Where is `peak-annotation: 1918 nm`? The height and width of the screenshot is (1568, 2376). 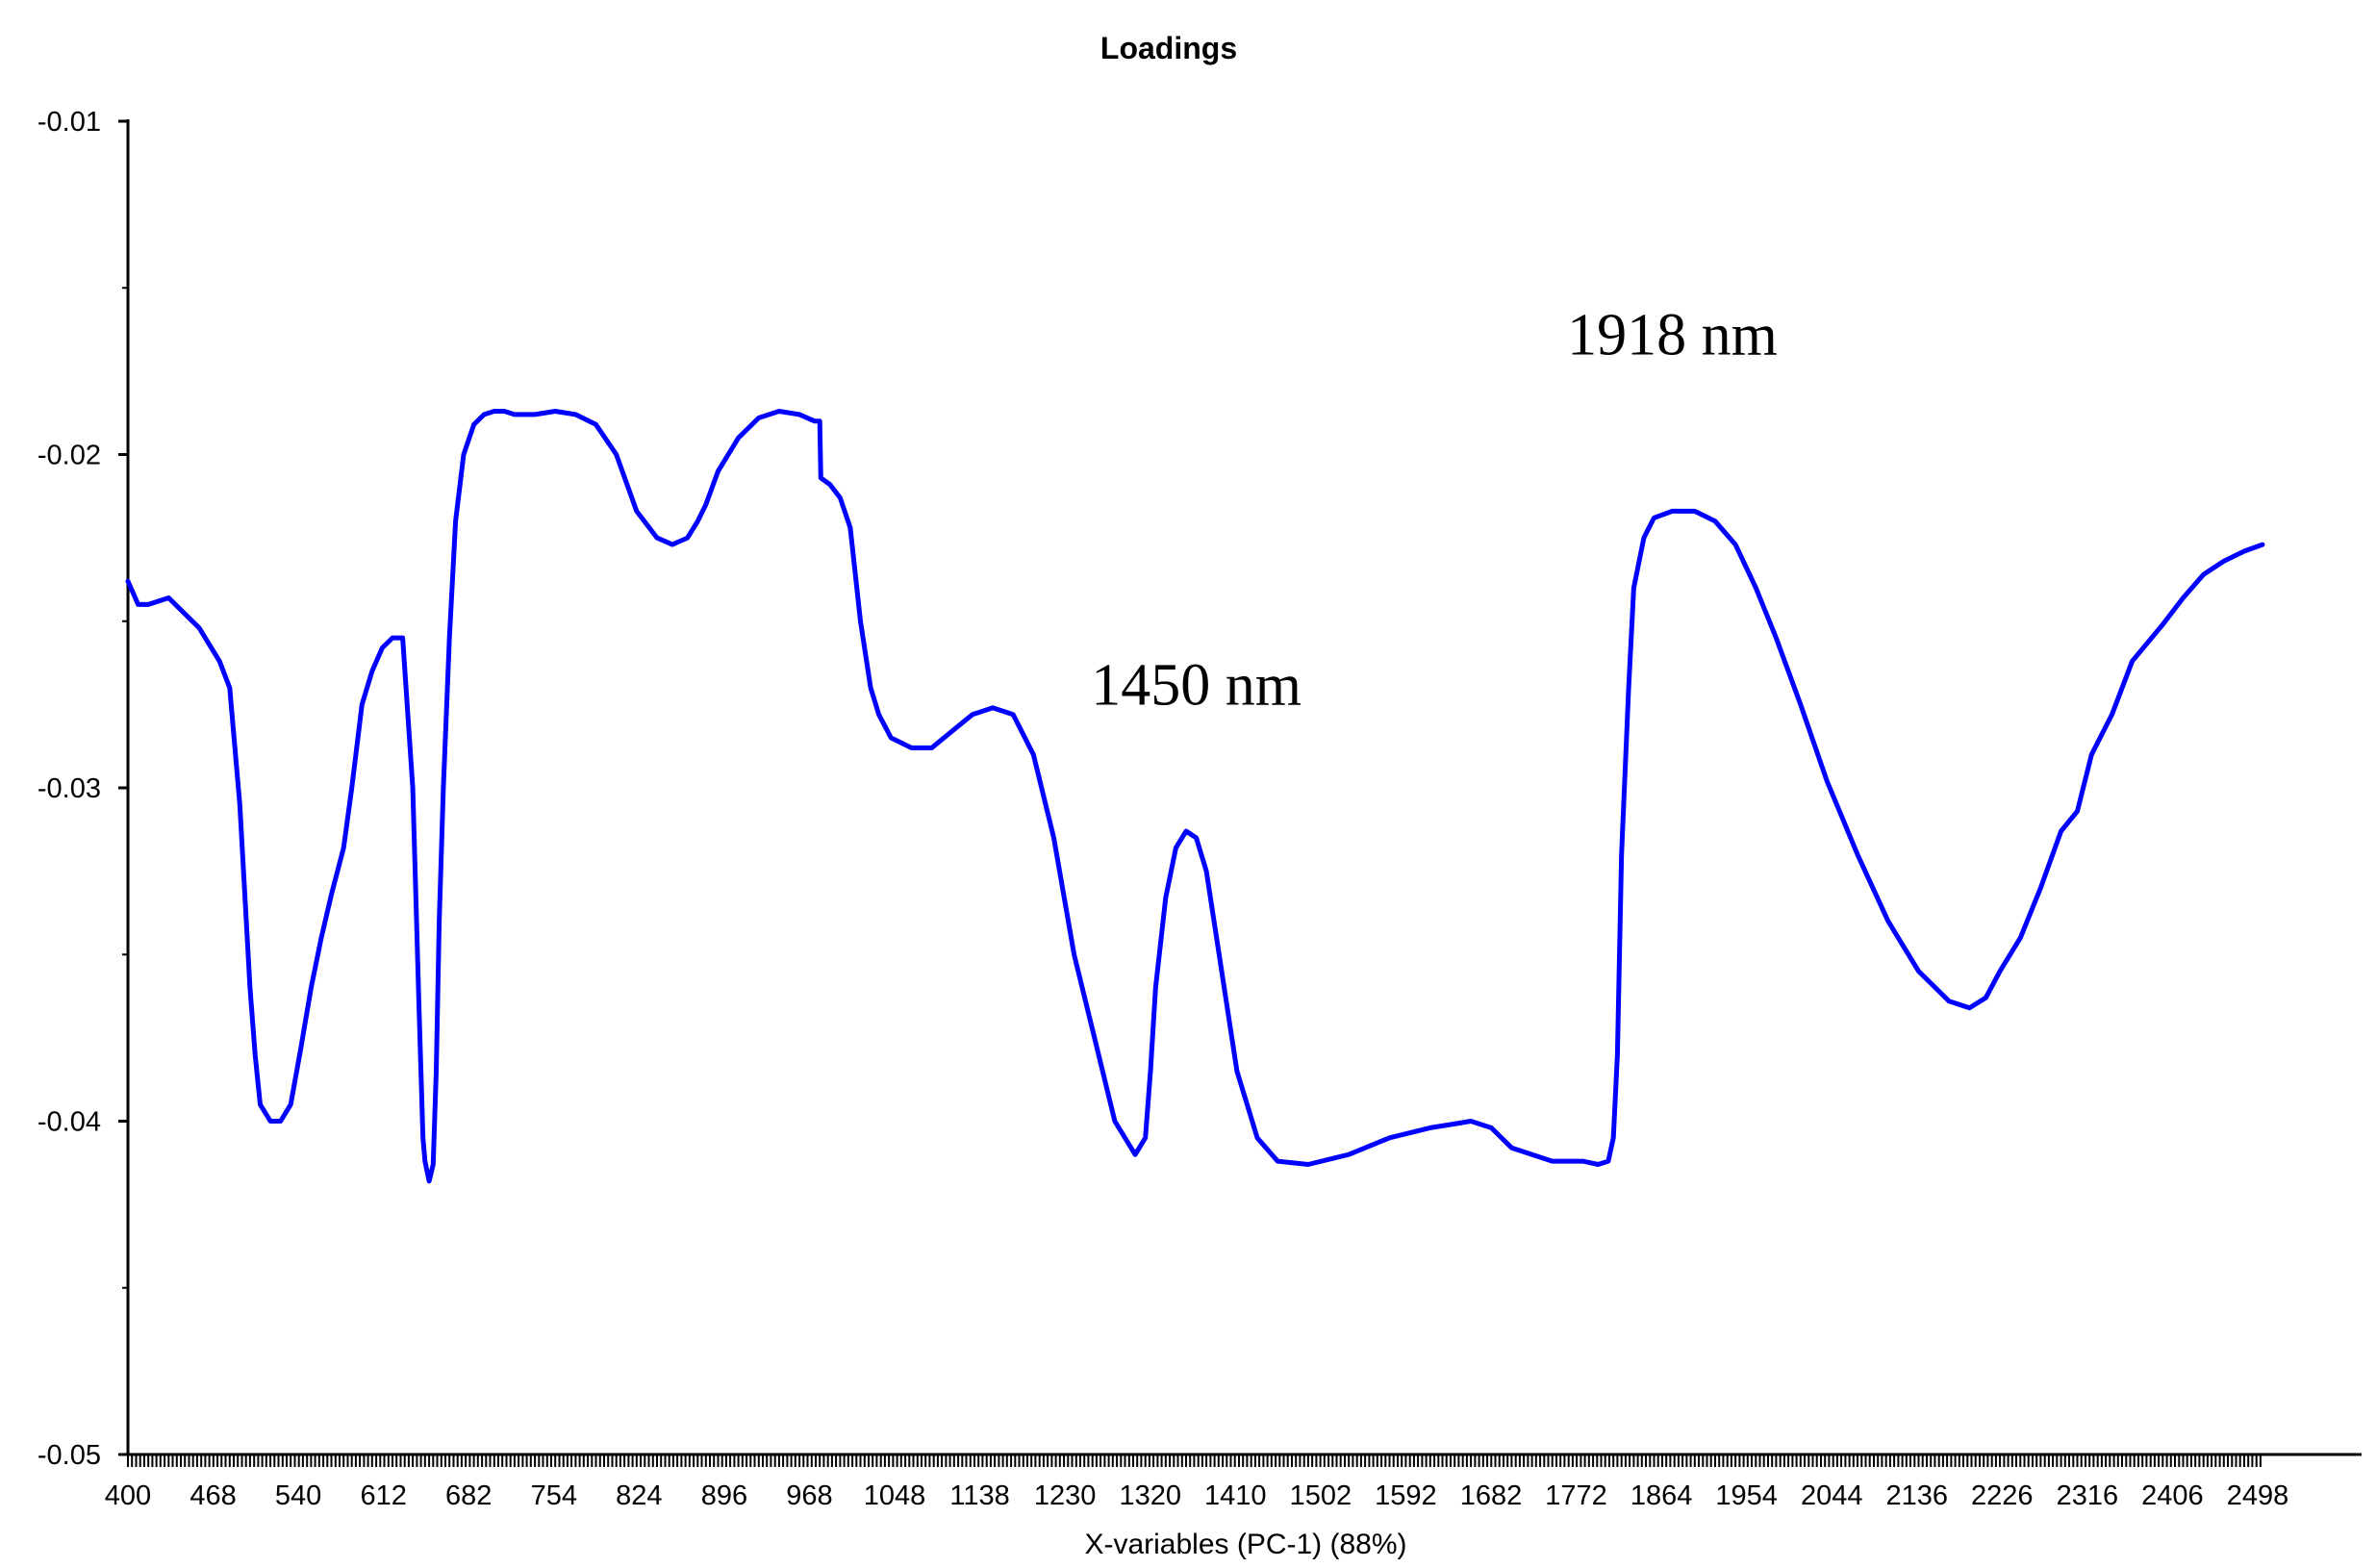 peak-annotation: 1918 nm is located at coordinates (1672, 335).